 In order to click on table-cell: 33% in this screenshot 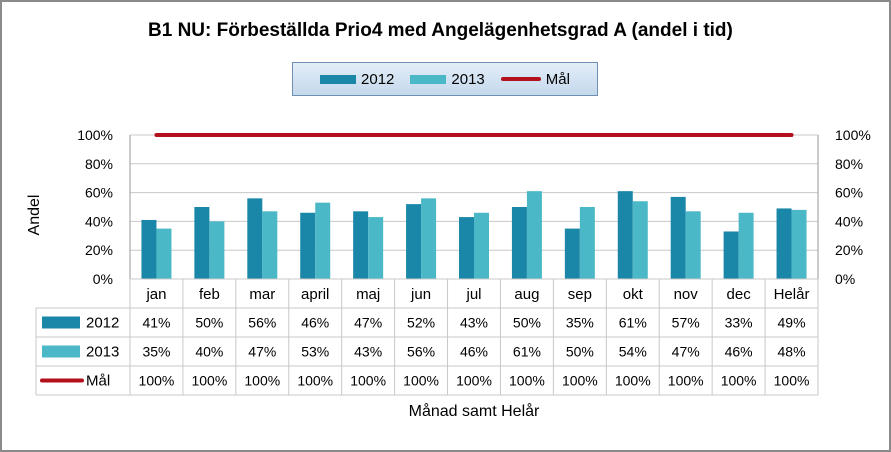, I will do `click(739, 323)`.